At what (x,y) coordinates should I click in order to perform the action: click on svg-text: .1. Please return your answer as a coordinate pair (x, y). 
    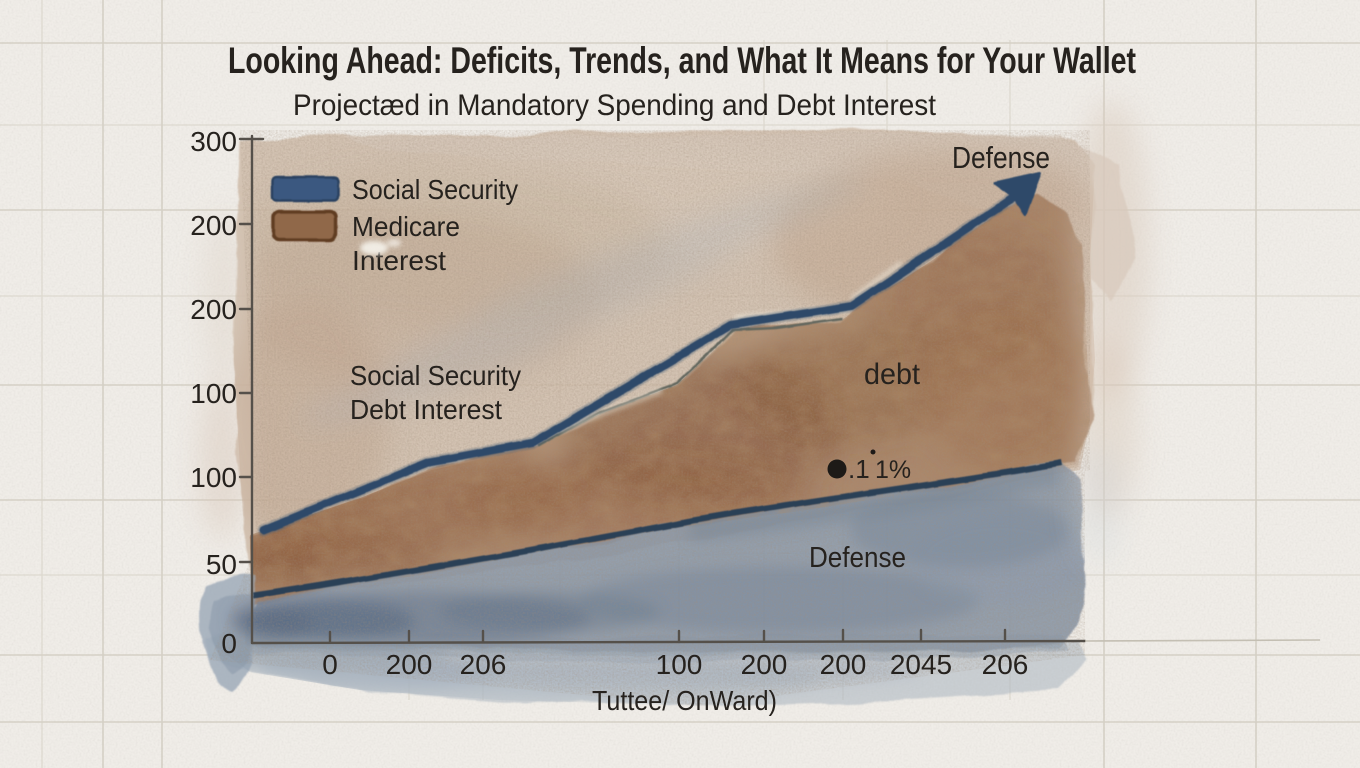
    Looking at the image, I should click on (859, 469).